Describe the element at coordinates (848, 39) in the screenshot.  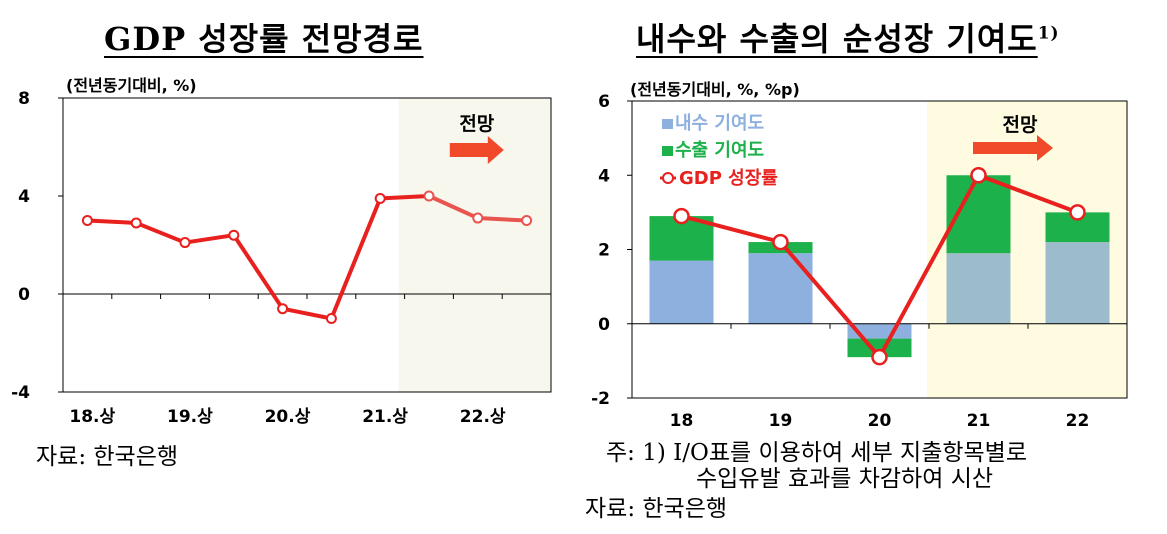
I see `right-chart-title: 내수와 수출의 순성장 기여도1)` at that location.